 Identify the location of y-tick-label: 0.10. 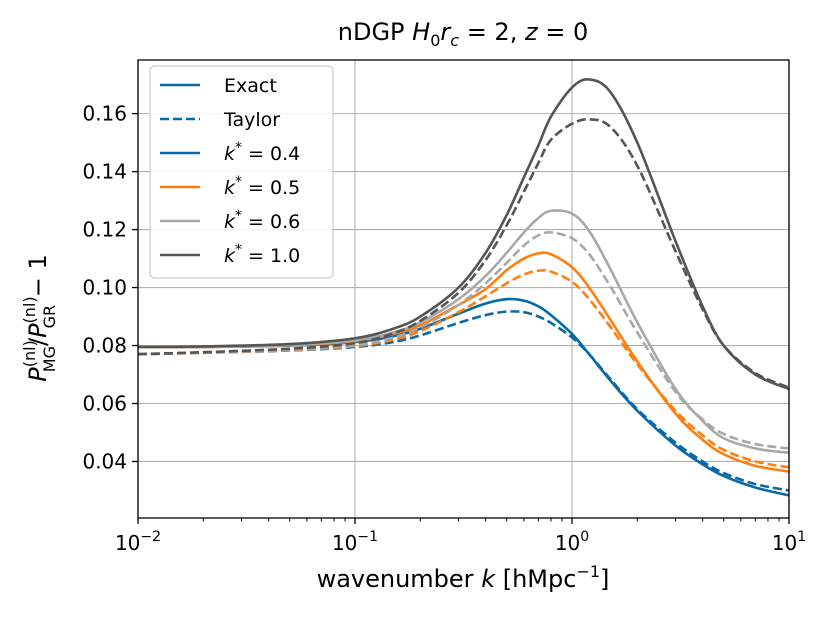
(104, 288).